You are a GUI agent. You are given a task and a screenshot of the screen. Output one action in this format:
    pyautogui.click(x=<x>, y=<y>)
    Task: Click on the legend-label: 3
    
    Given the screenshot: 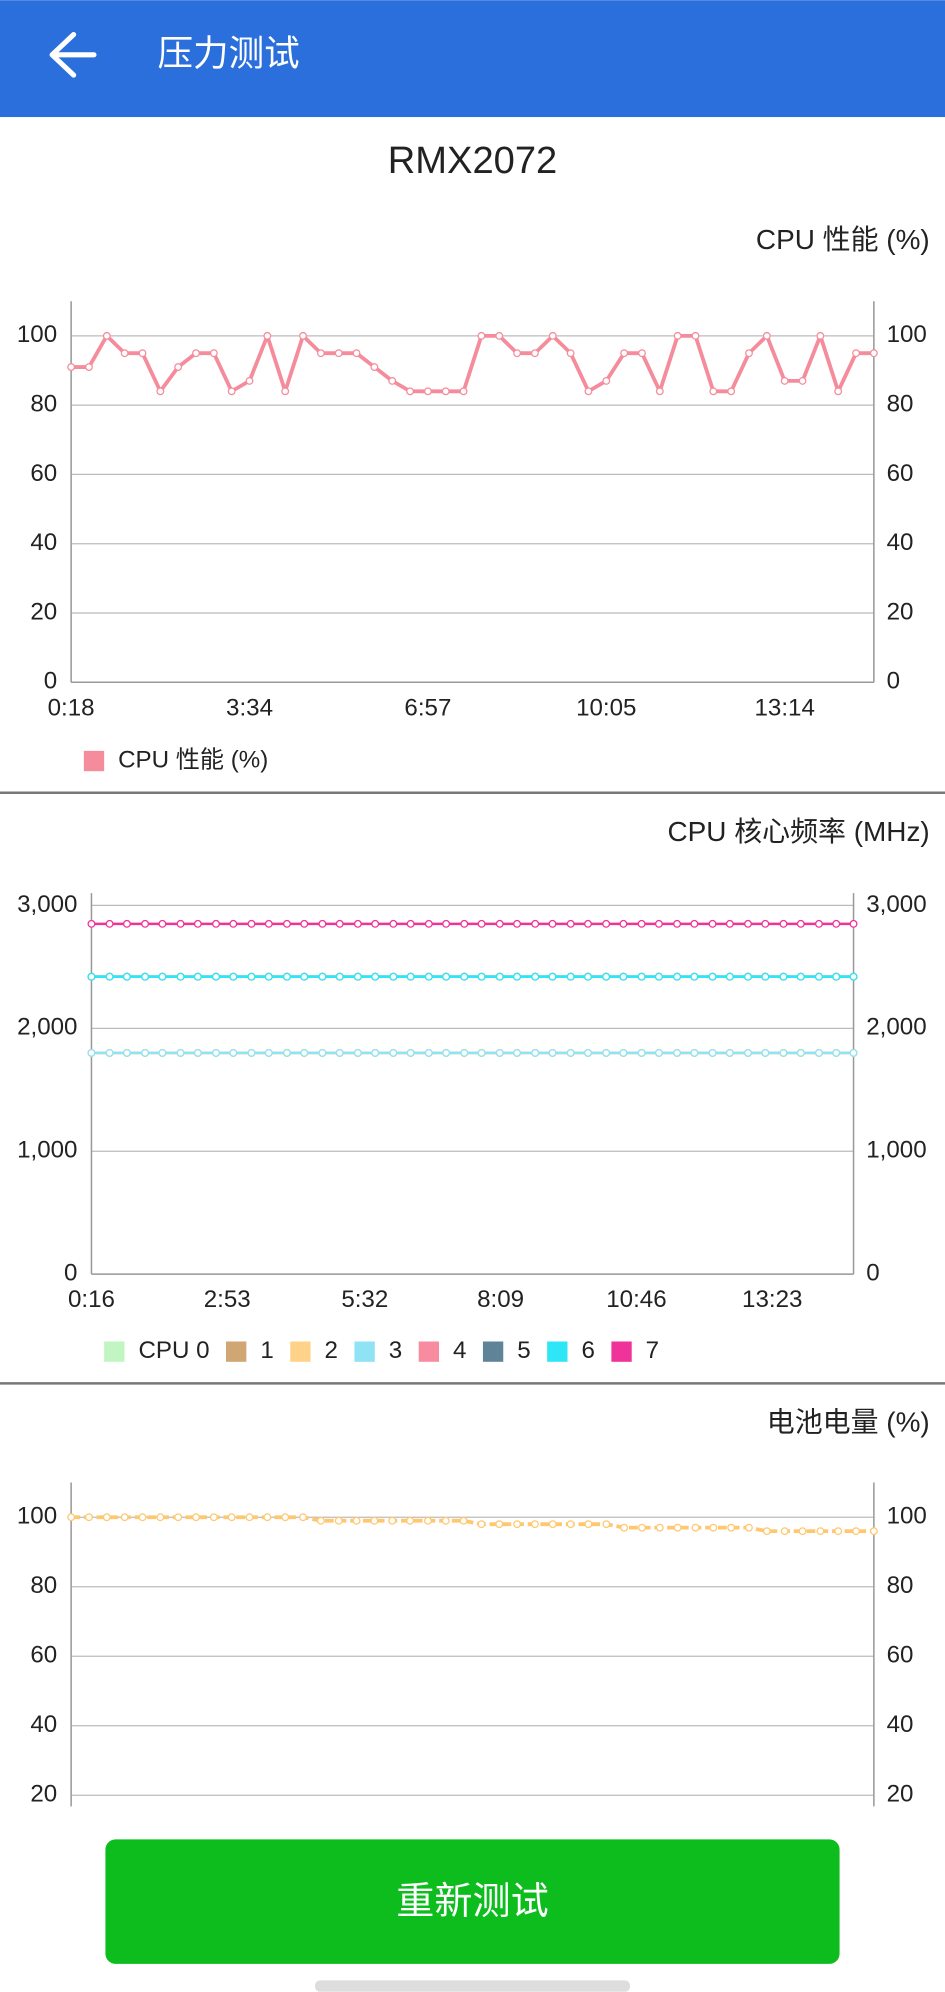 What is the action you would take?
    pyautogui.click(x=395, y=1350)
    